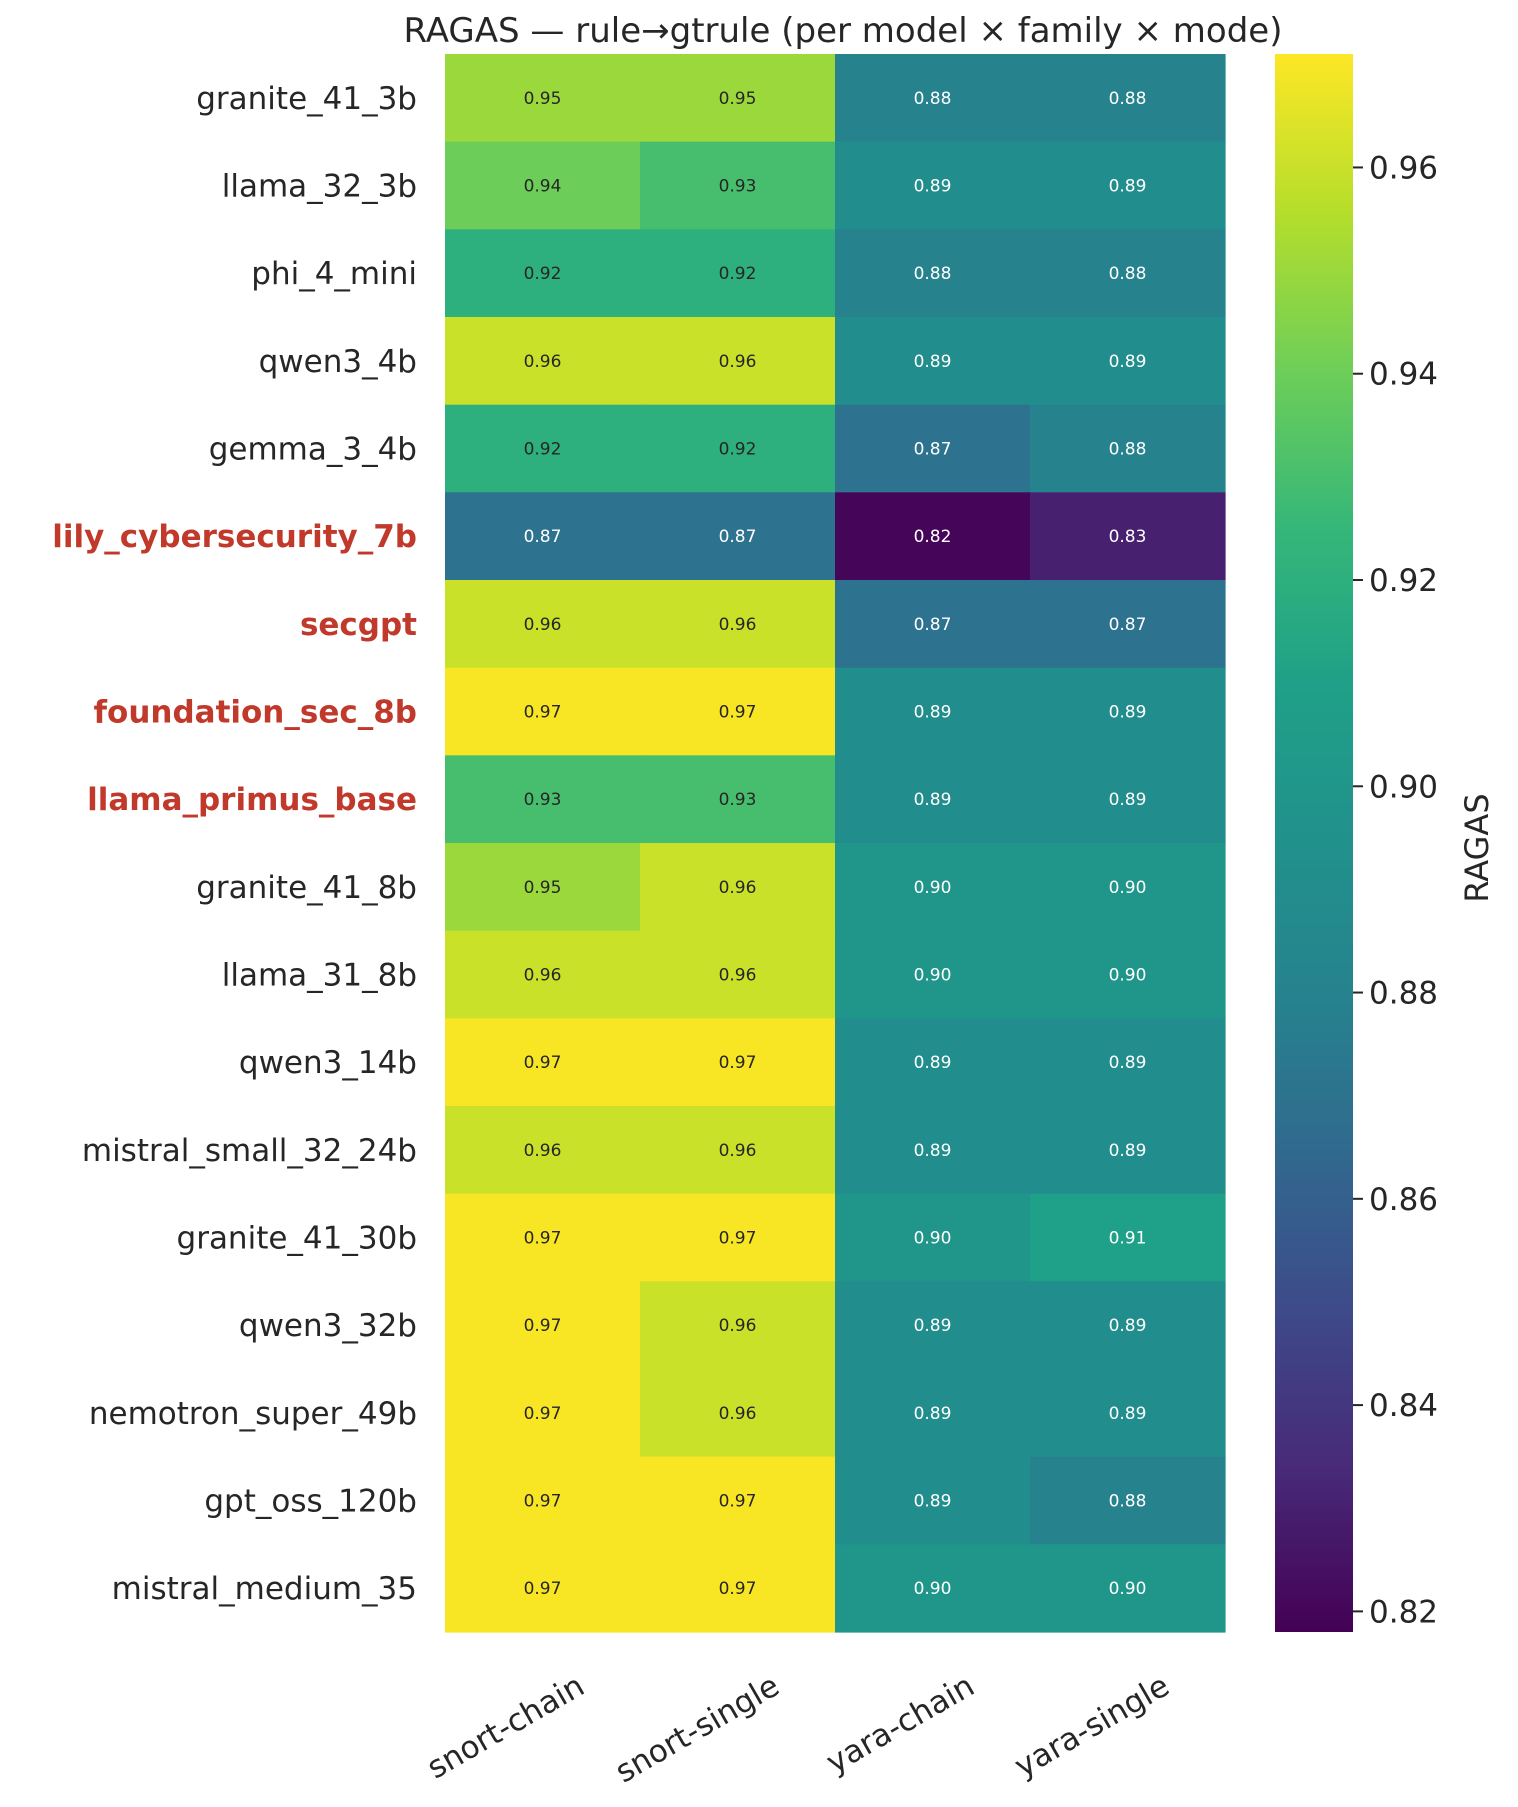  What do you see at coordinates (1477, 847) in the screenshot?
I see `colorbar-label: RAGAS` at bounding box center [1477, 847].